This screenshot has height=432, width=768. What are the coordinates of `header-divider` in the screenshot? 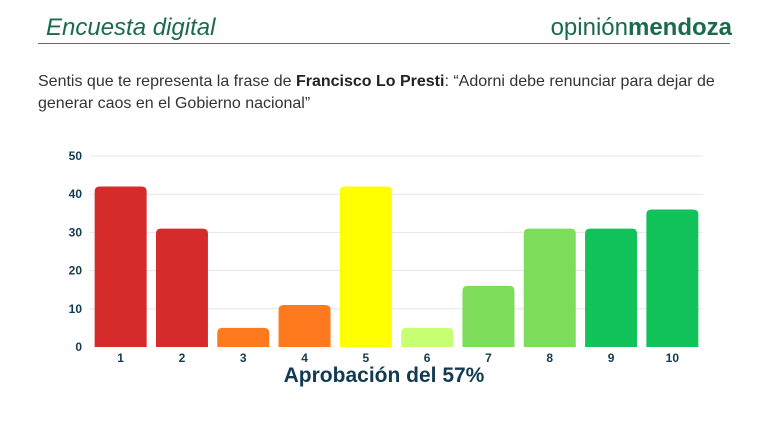 It's located at (384, 43).